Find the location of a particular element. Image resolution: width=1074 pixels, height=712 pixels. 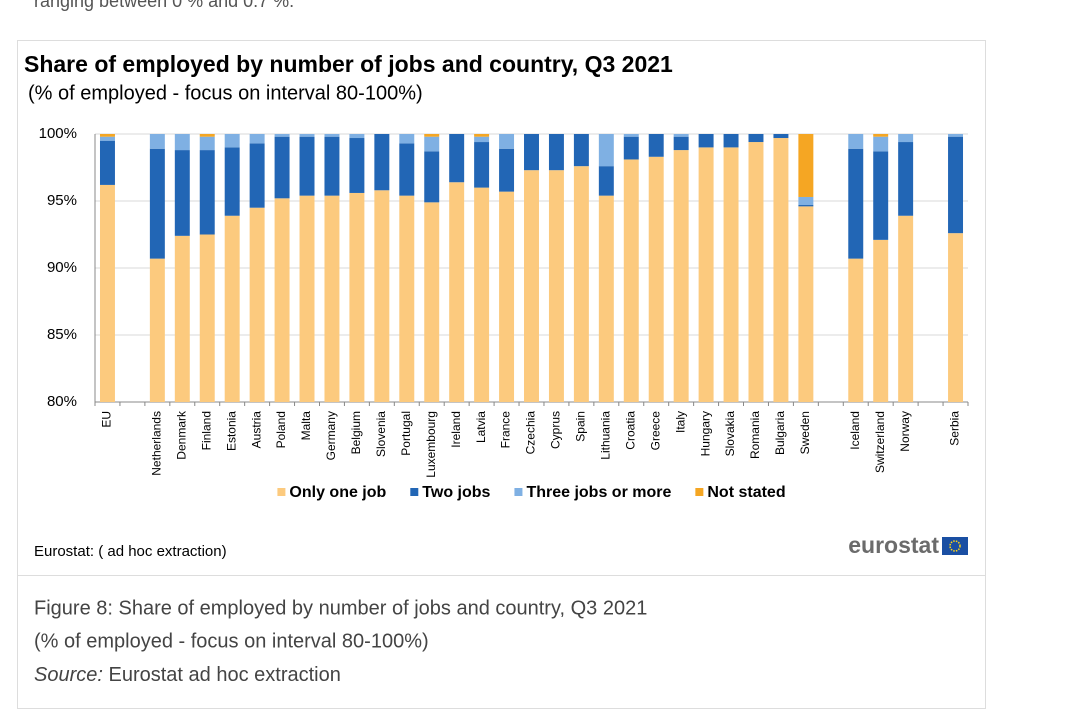

x-tick-label: Luxembourg is located at coordinates (431, 444).